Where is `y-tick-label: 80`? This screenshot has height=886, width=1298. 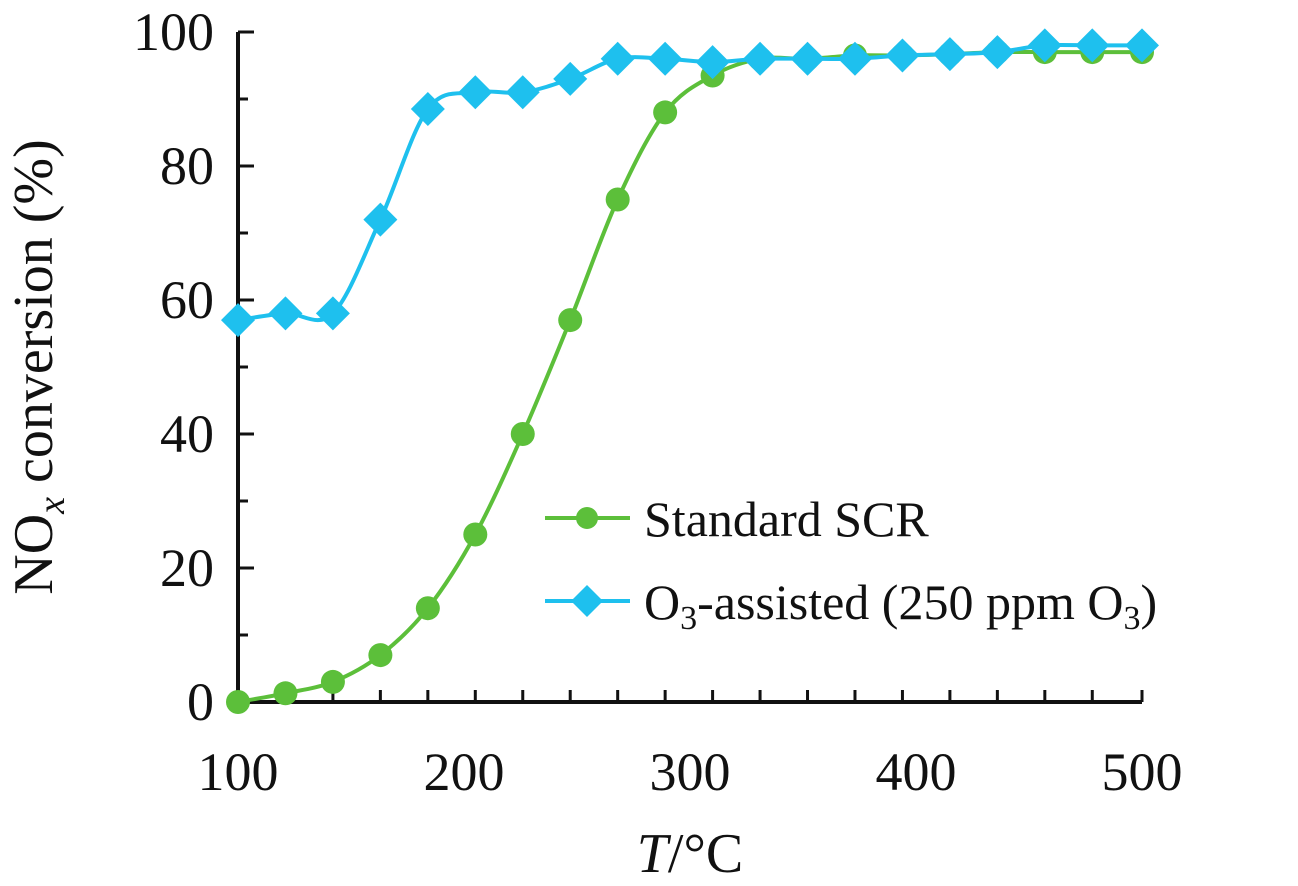 y-tick-label: 80 is located at coordinates (187, 166).